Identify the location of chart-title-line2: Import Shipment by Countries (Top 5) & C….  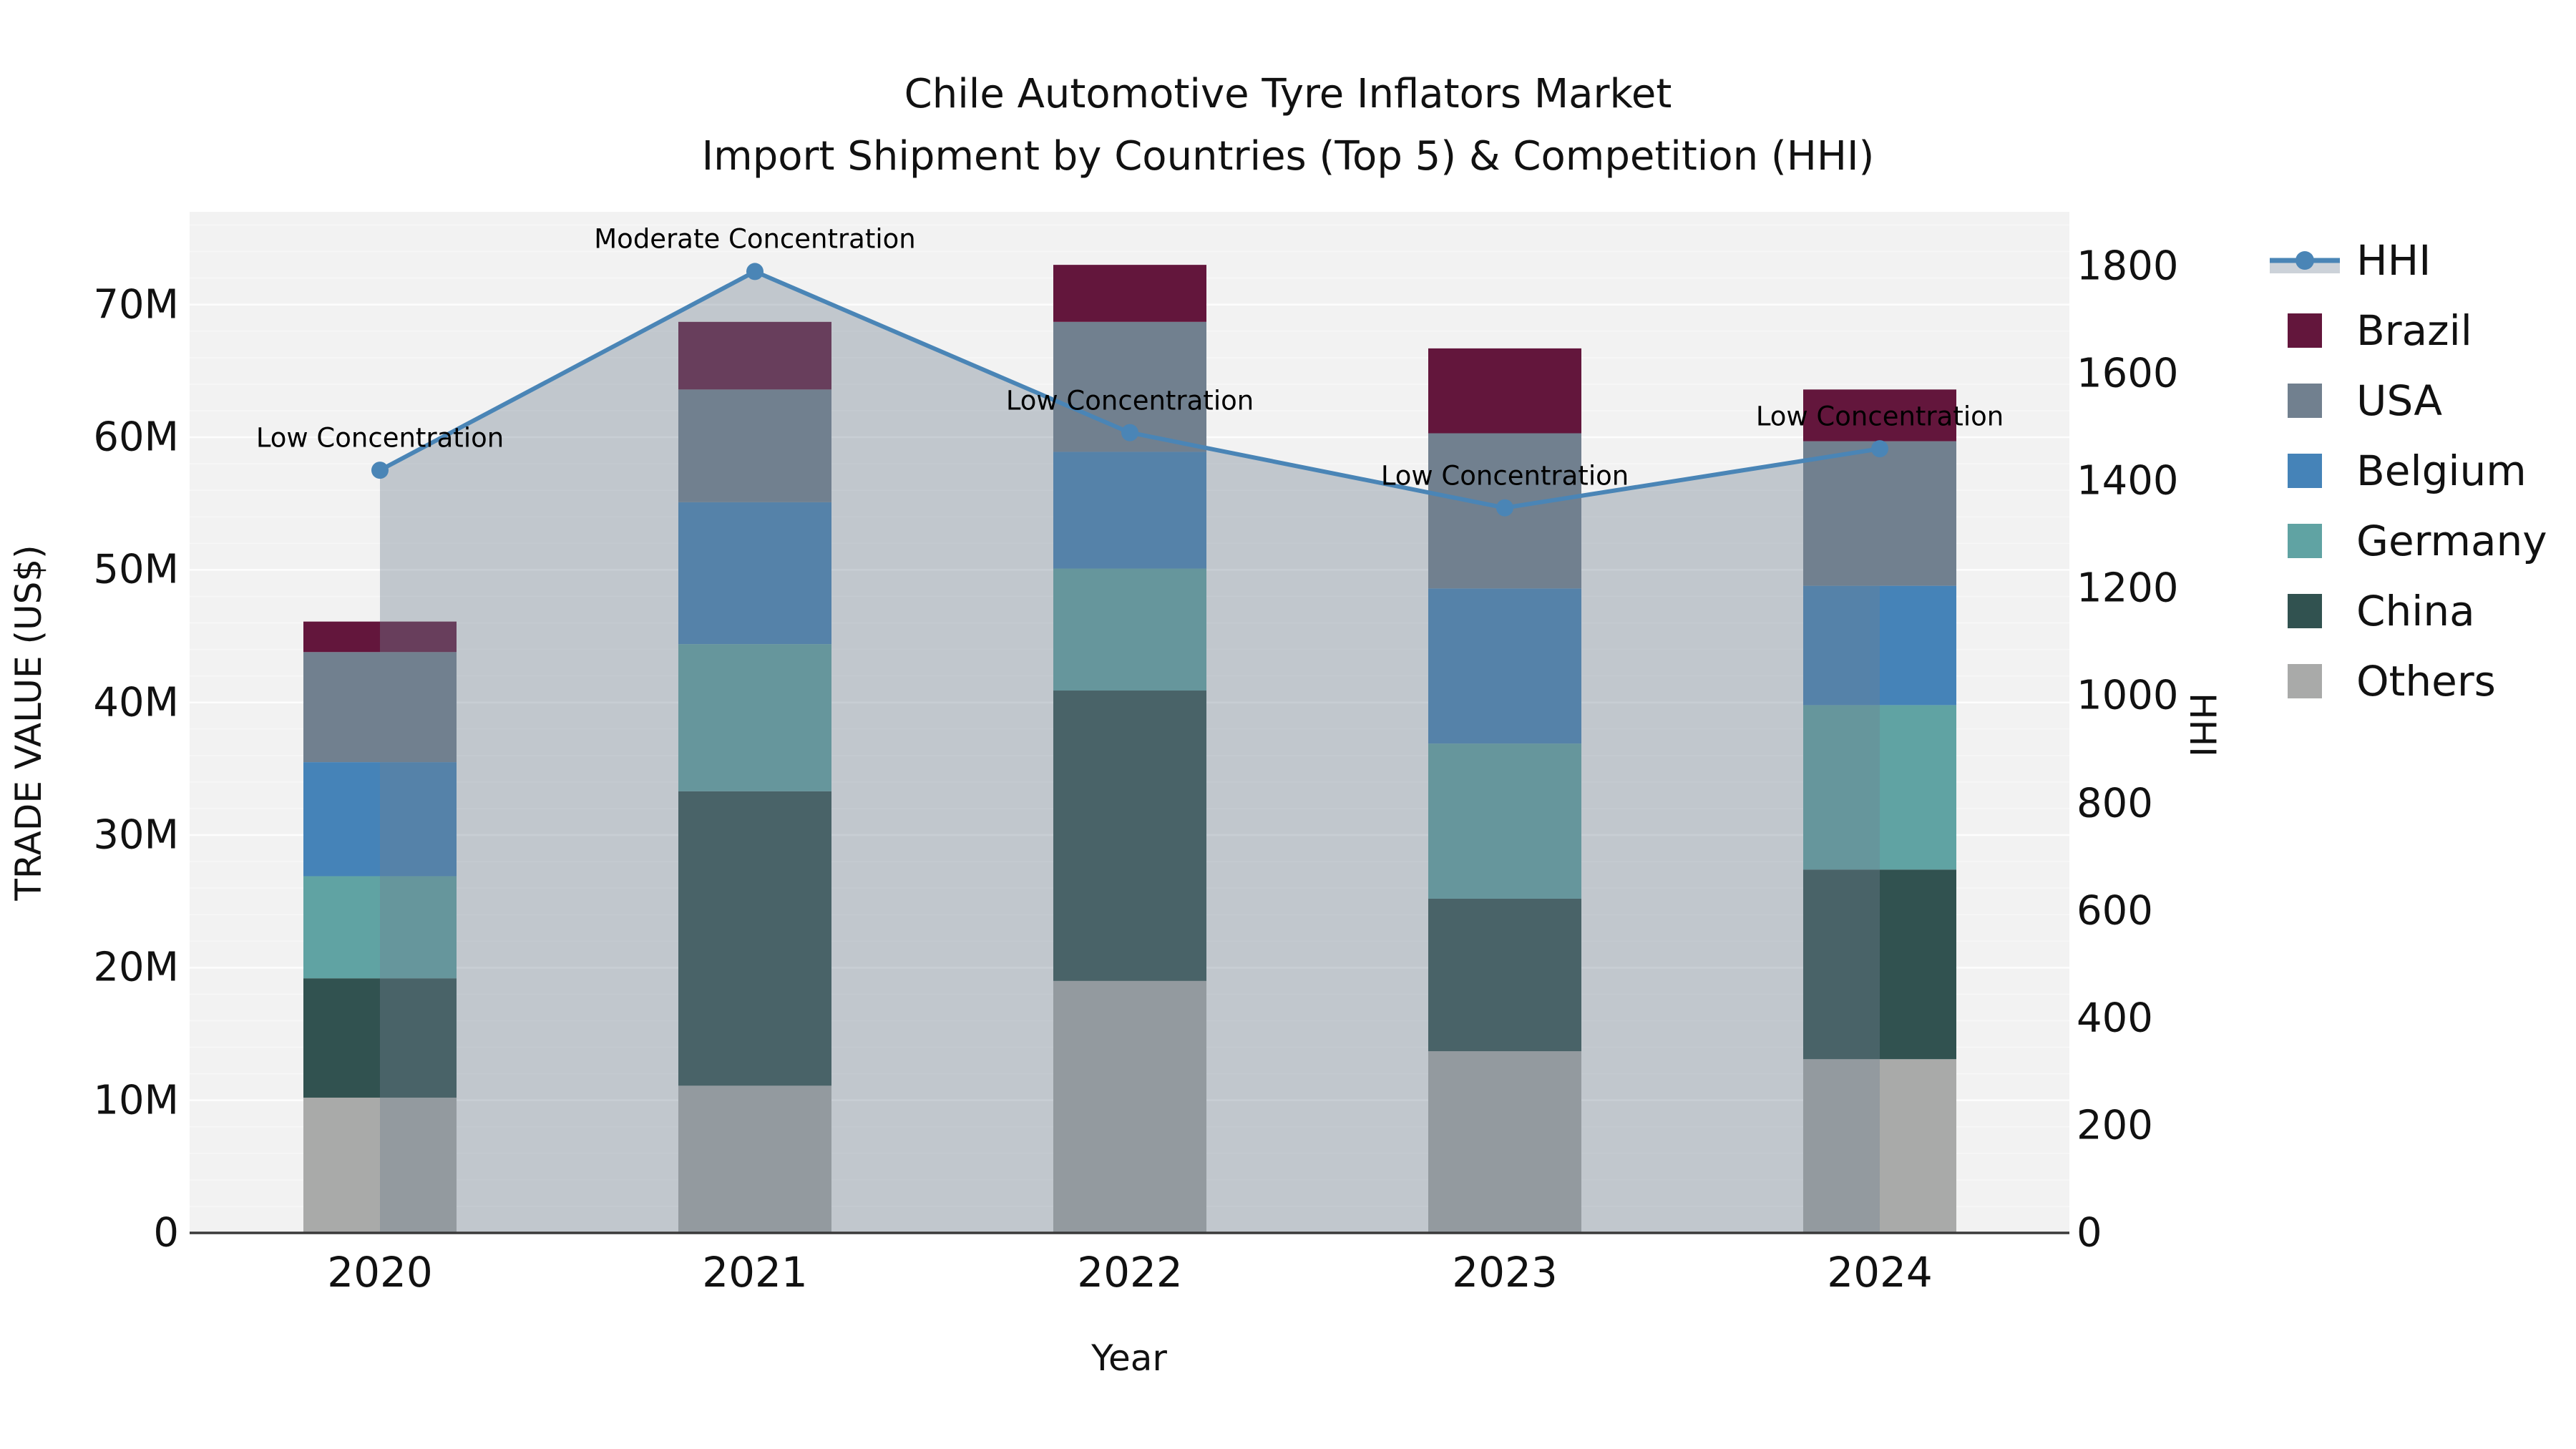
(1288, 156).